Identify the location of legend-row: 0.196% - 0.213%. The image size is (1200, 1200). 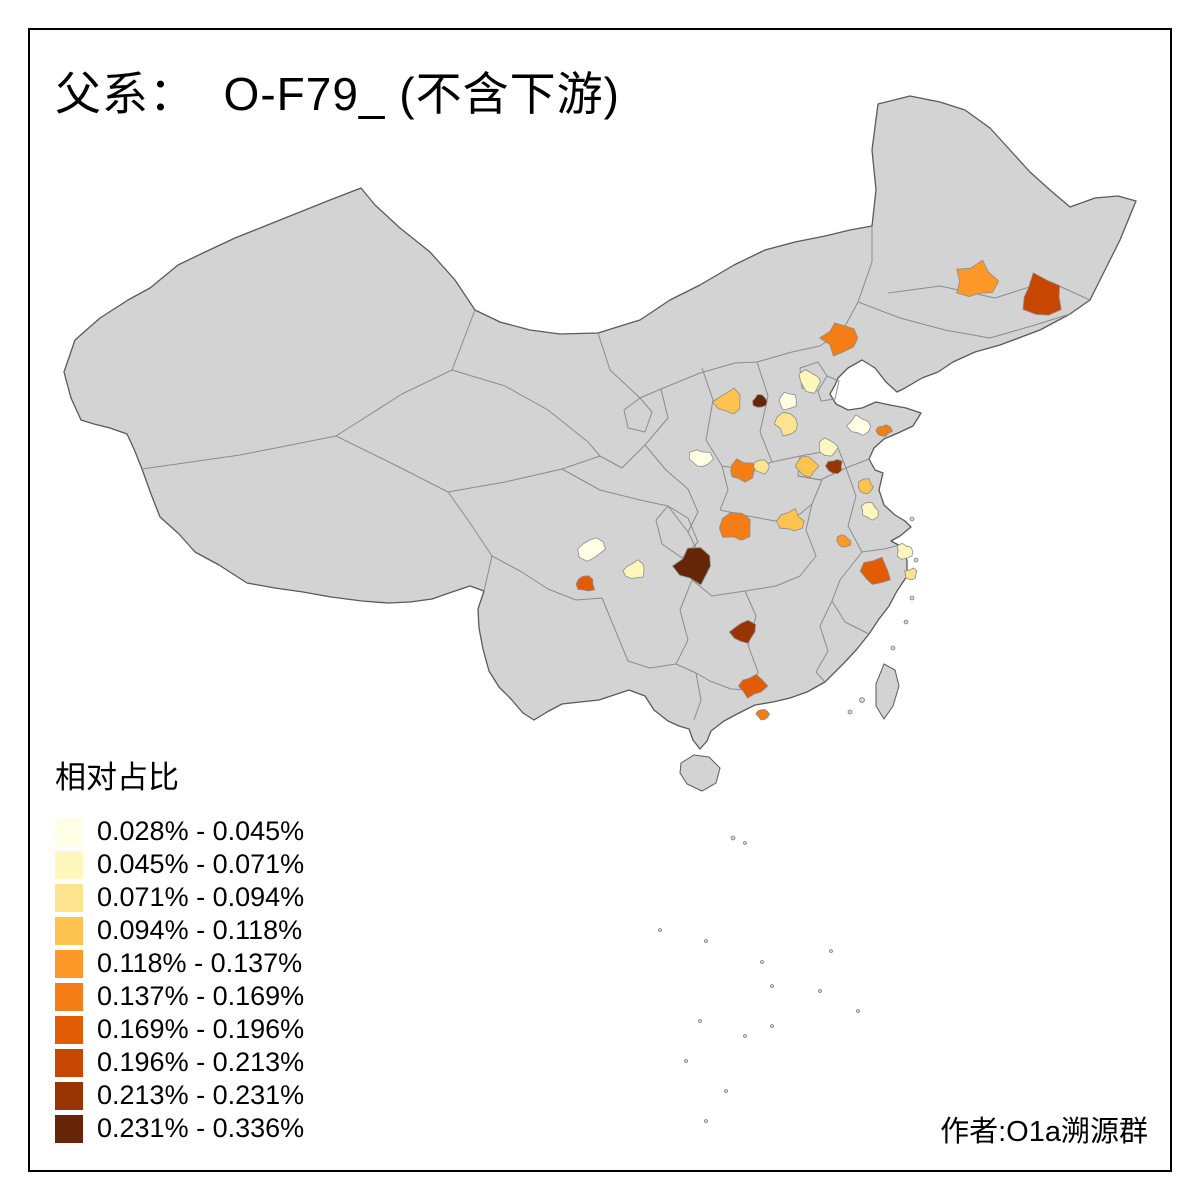
(179, 1062).